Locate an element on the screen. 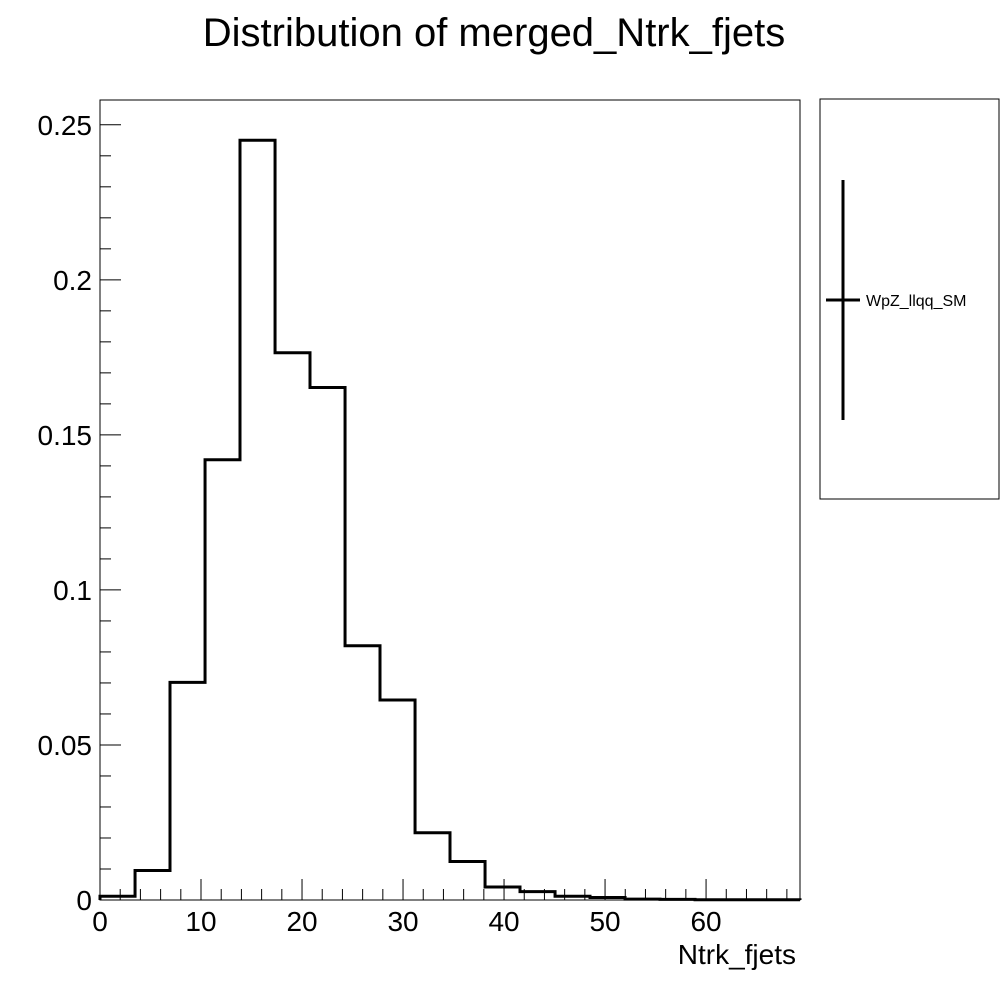 The height and width of the screenshot is (1000, 1000). x-tick-label: 0 is located at coordinates (100, 921).